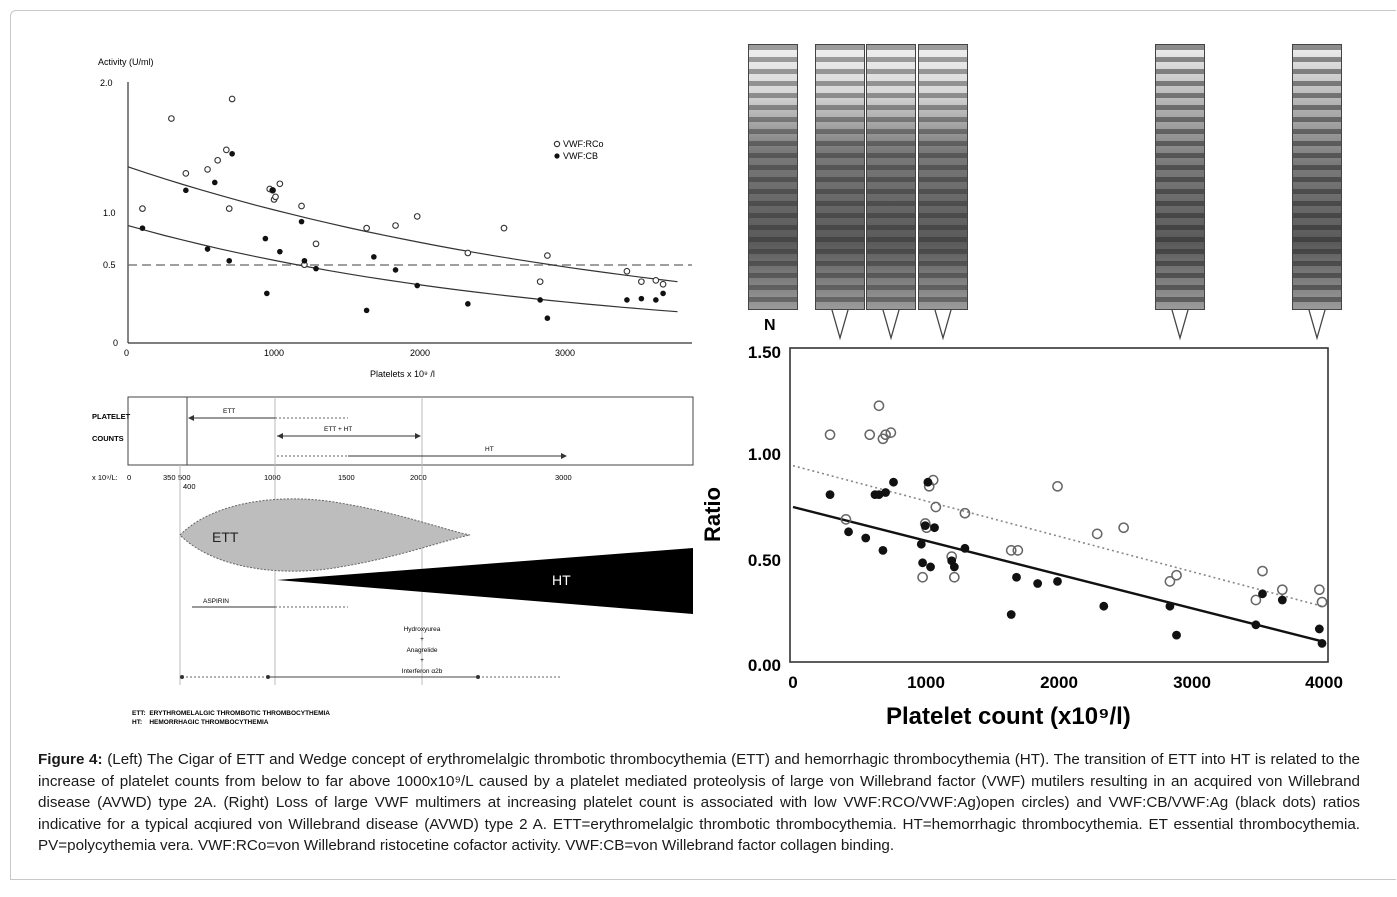 The width and height of the screenshot is (1397, 897). Describe the element at coordinates (764, 560) in the screenshot. I see `ratio-y-tick: 0.50` at that location.